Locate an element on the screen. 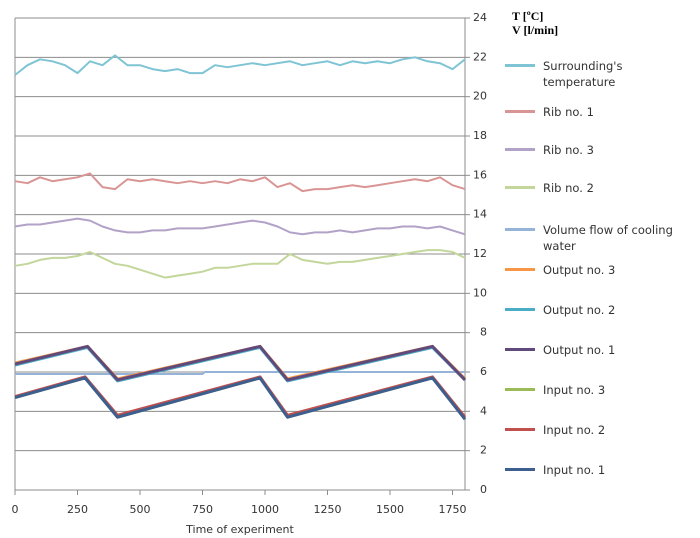 The width and height of the screenshot is (700, 538). legend-item: Input no. 1 is located at coordinates (598, 470).